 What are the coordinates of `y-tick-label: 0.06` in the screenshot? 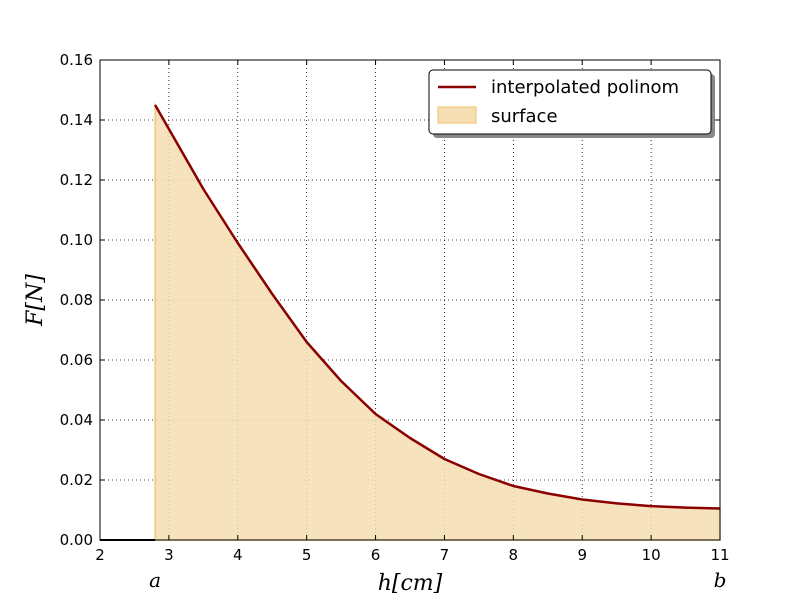 It's located at (76, 360).